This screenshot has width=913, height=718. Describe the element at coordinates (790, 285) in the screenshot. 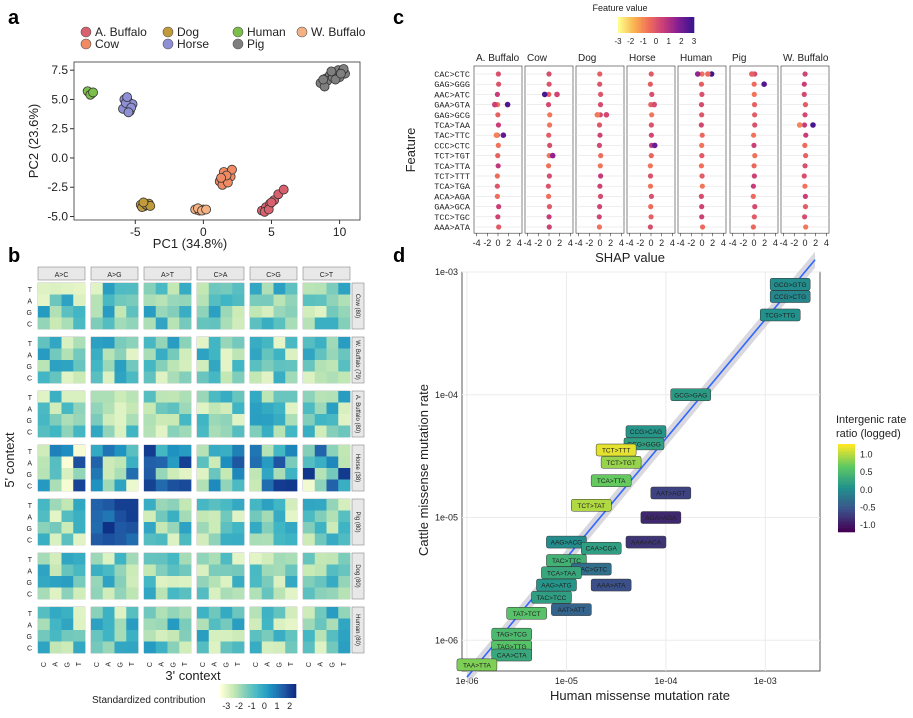

I see `rate-label-text: GCG>GTG` at that location.